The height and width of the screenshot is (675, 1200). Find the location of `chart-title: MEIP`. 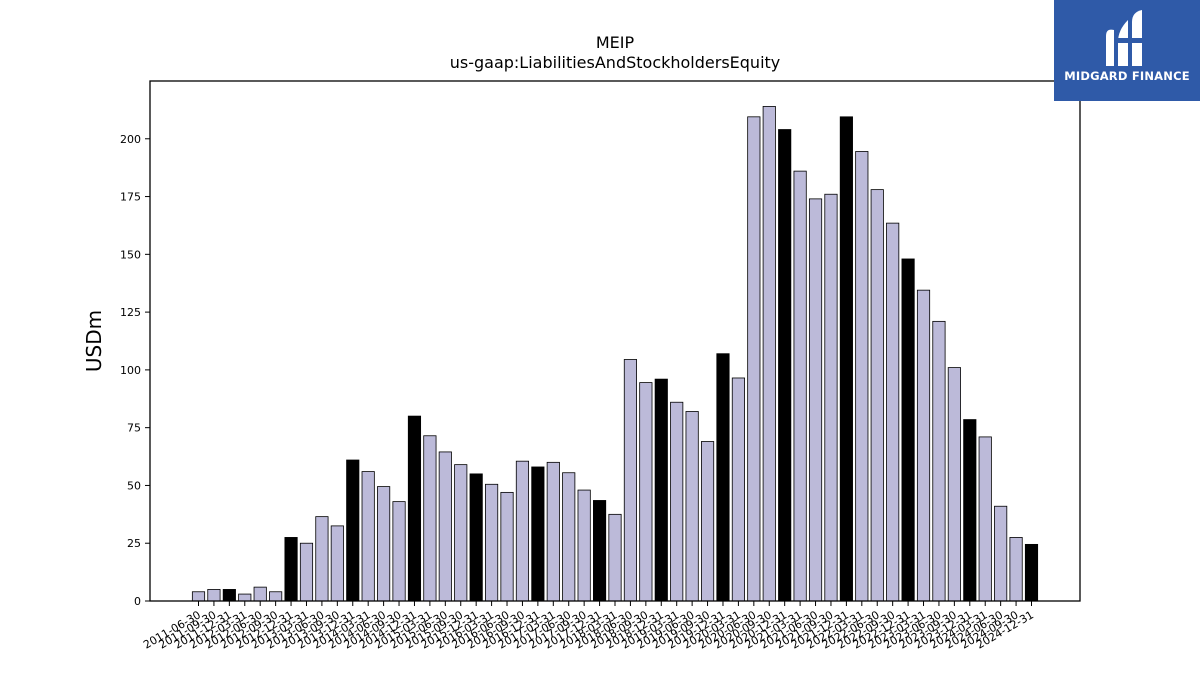

chart-title: MEIP is located at coordinates (615, 42).